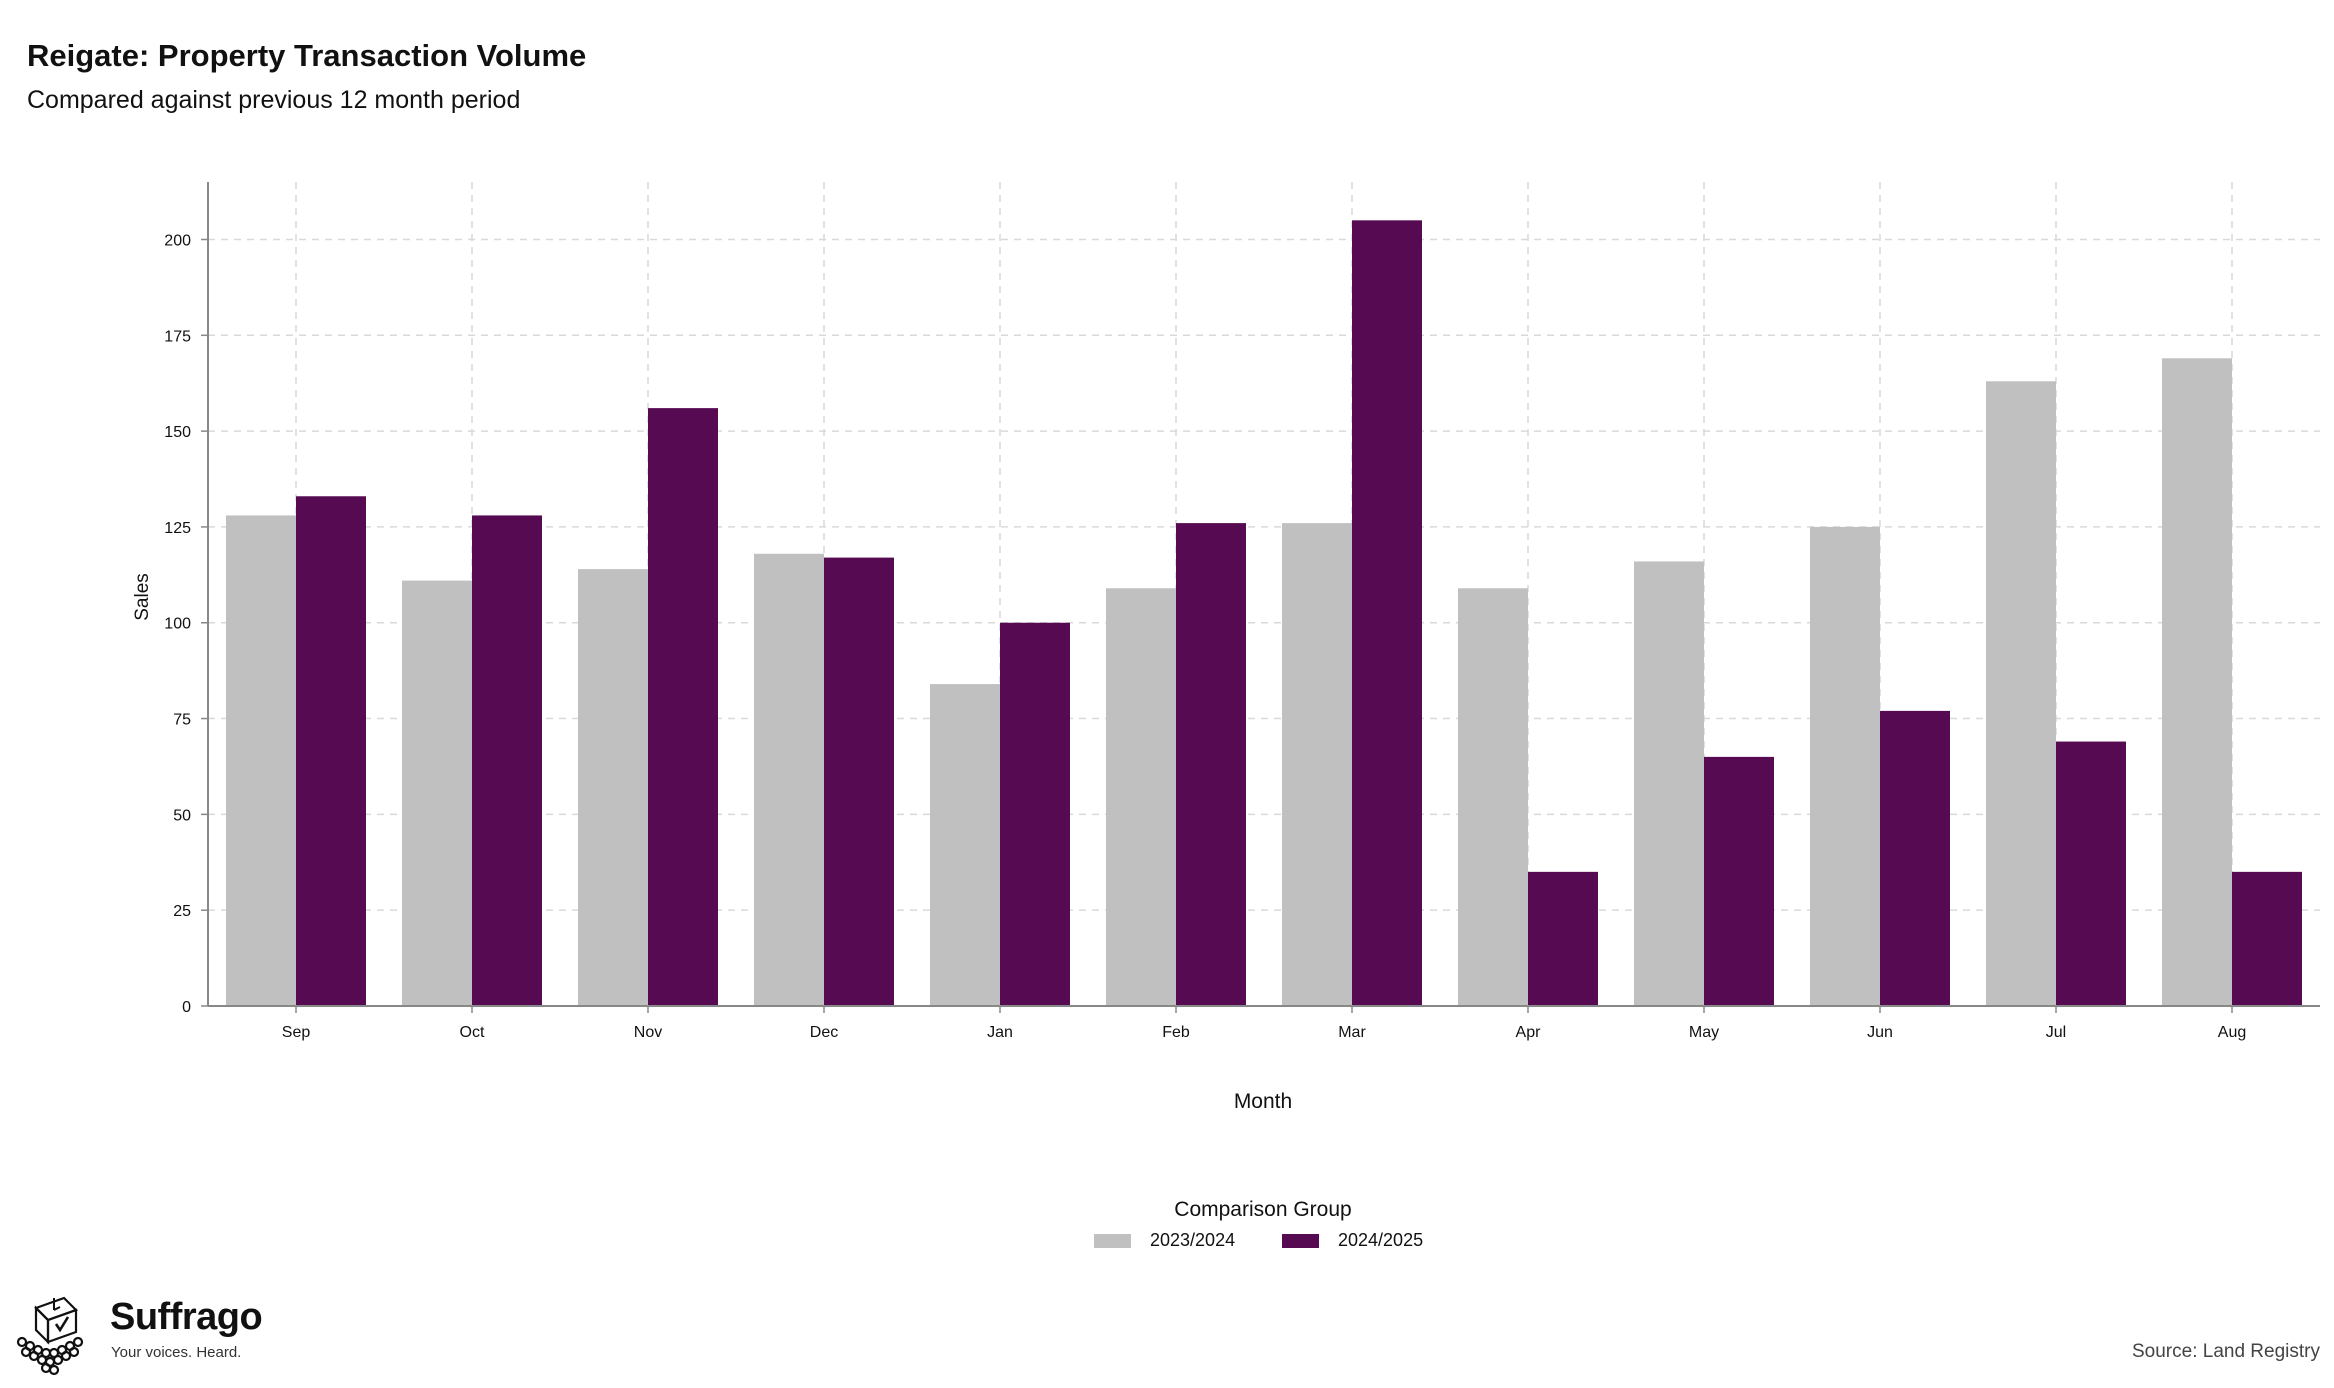  I want to click on bar-2024-2025-dec, so click(859, 781).